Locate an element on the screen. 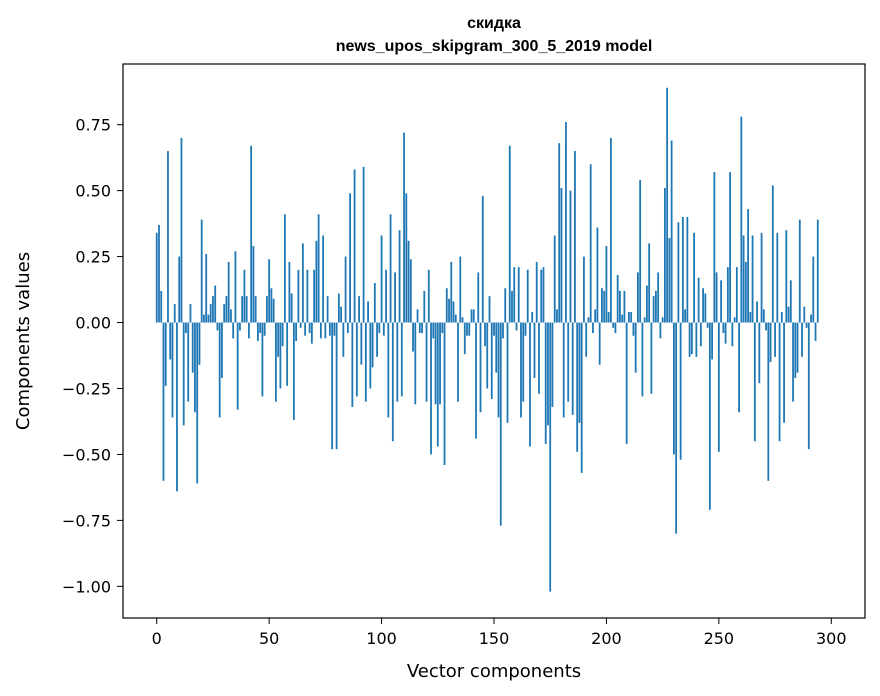  chart-subtitle: news_upos_skipgram_300_5_2019 model is located at coordinates (494, 46).